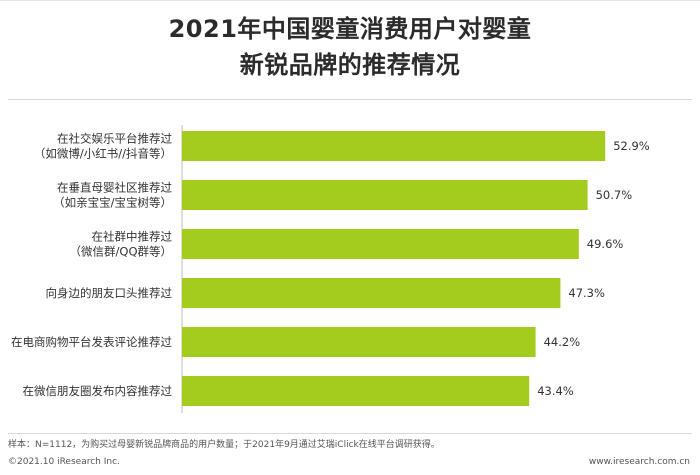  Describe the element at coordinates (555, 391) in the screenshot. I see `value-label-6: 43.4%` at that location.